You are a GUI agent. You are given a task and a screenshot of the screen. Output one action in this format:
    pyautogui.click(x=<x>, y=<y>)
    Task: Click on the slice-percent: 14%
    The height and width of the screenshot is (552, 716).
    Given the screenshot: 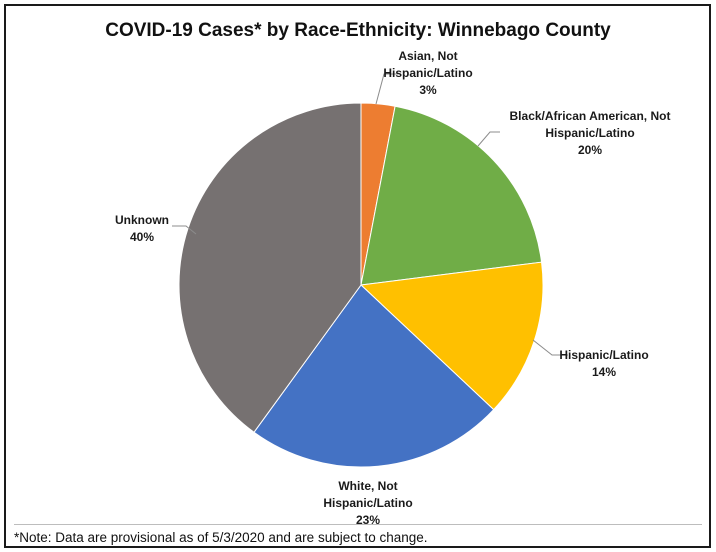 What is the action you would take?
    pyautogui.click(x=604, y=372)
    